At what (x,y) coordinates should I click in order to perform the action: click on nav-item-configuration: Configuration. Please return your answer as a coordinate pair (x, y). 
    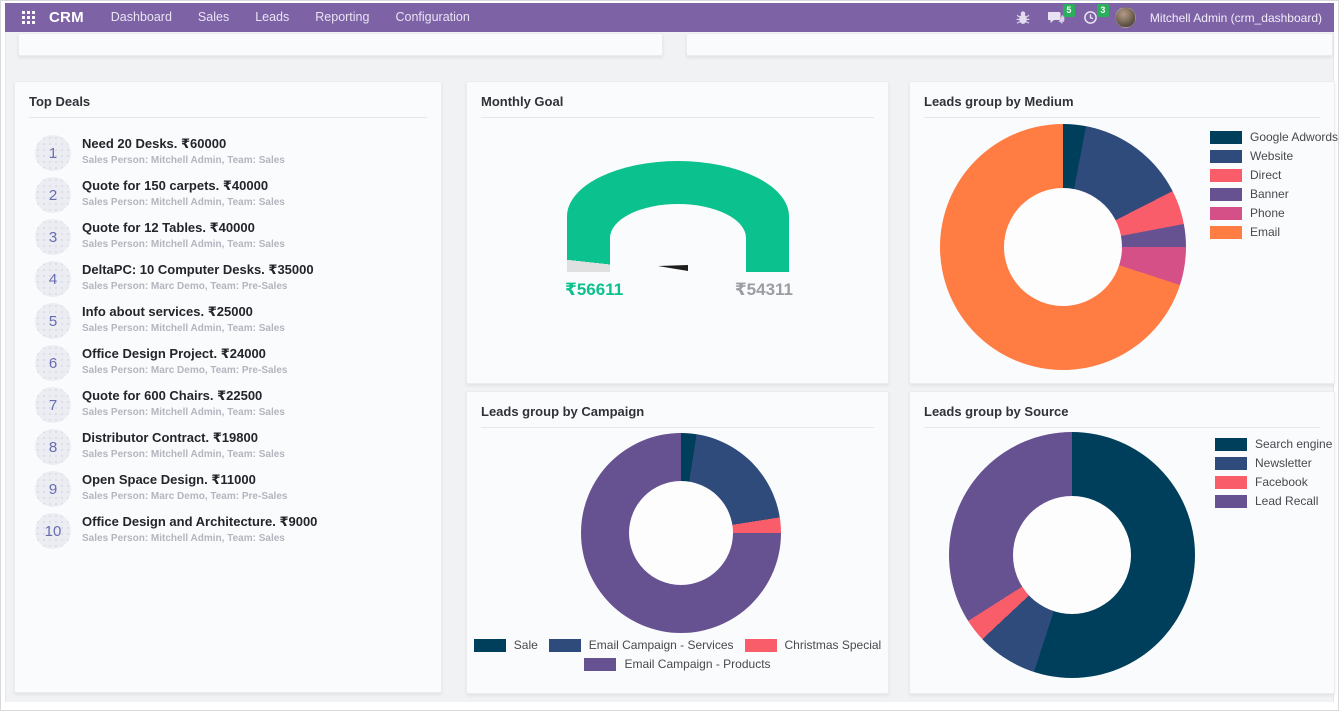
    Looking at the image, I should click on (432, 17).